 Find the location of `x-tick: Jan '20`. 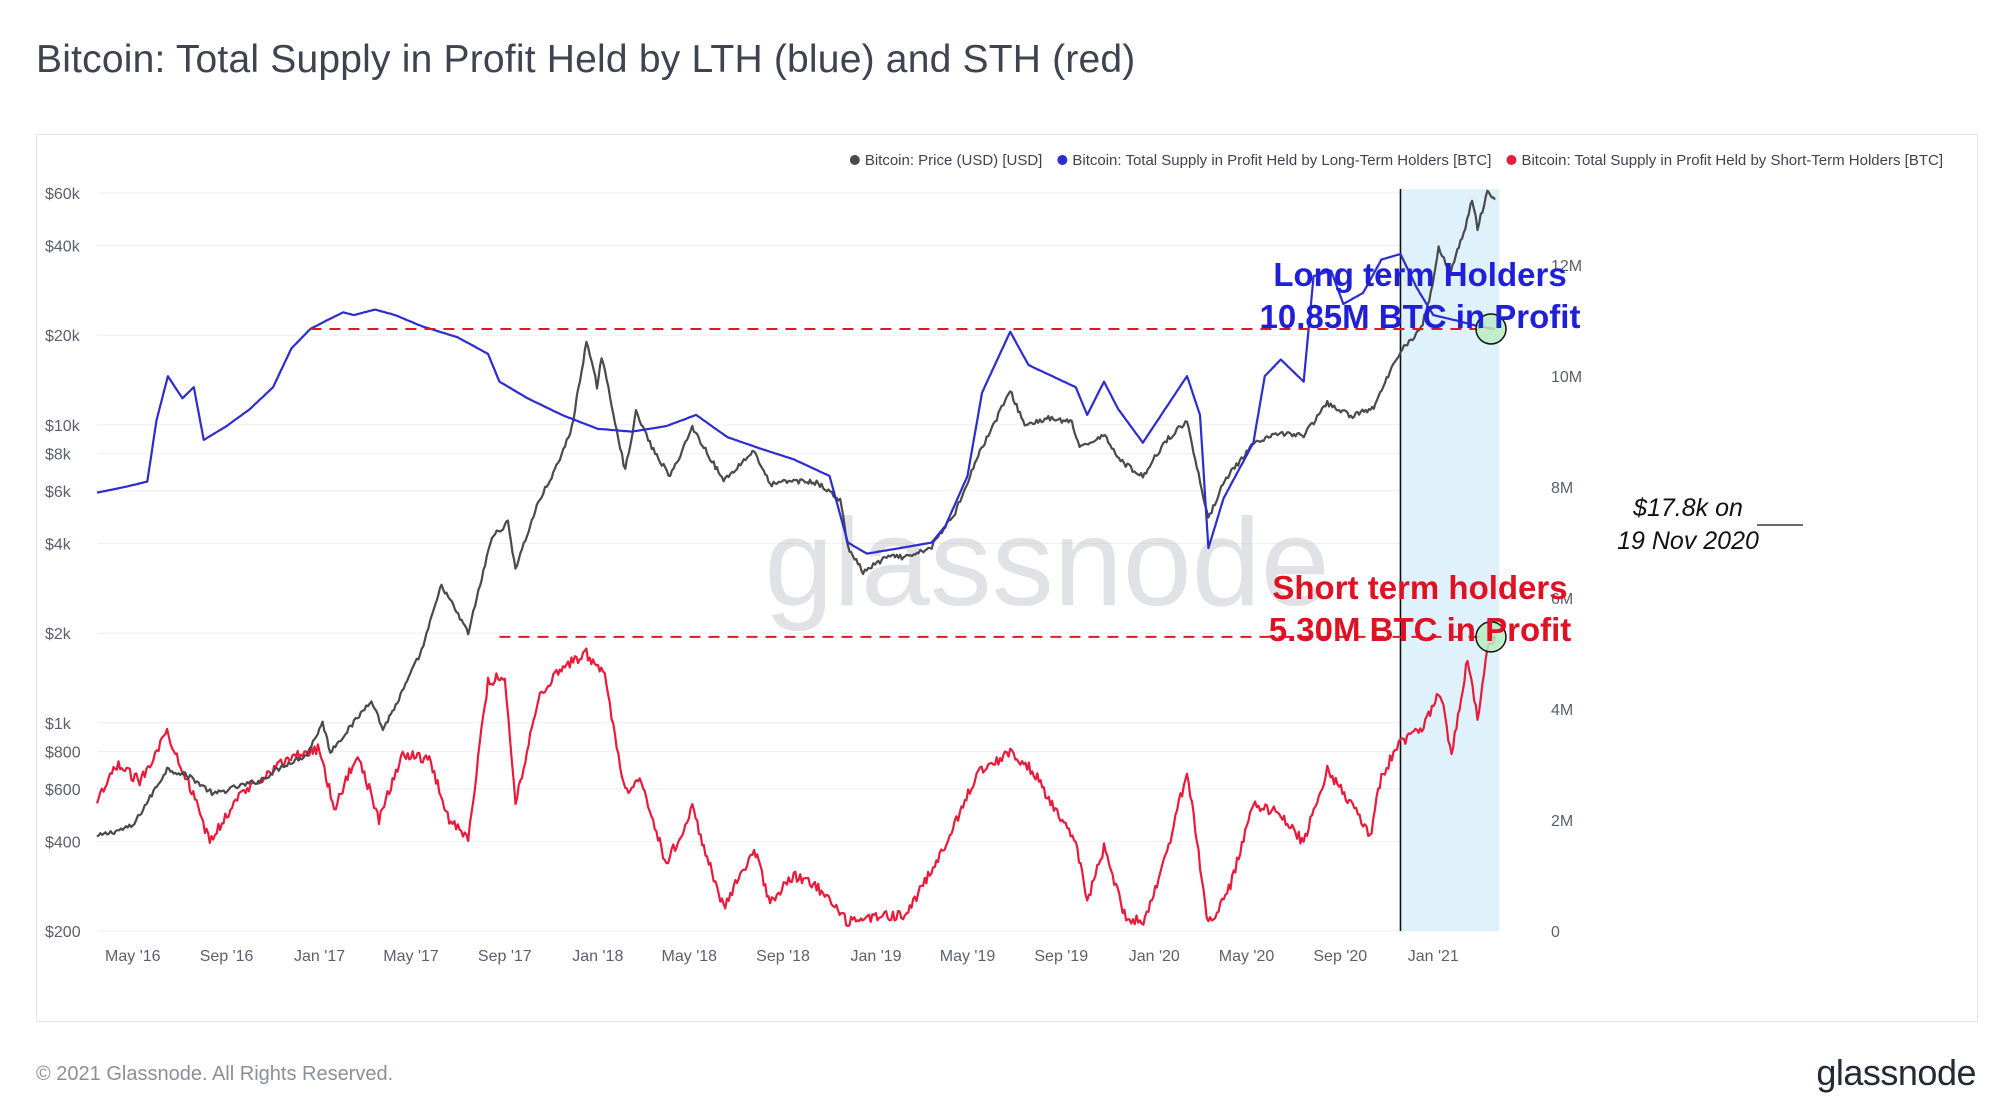

x-tick: Jan '20 is located at coordinates (1154, 956).